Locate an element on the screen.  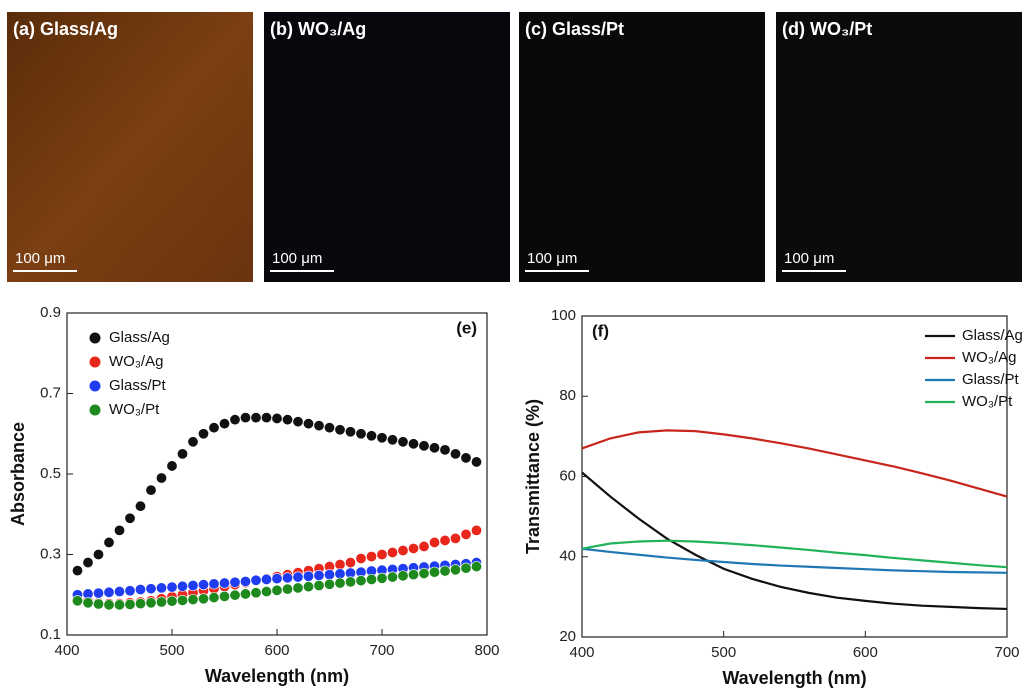
y-tick-label: 100 is located at coordinates (563, 315).